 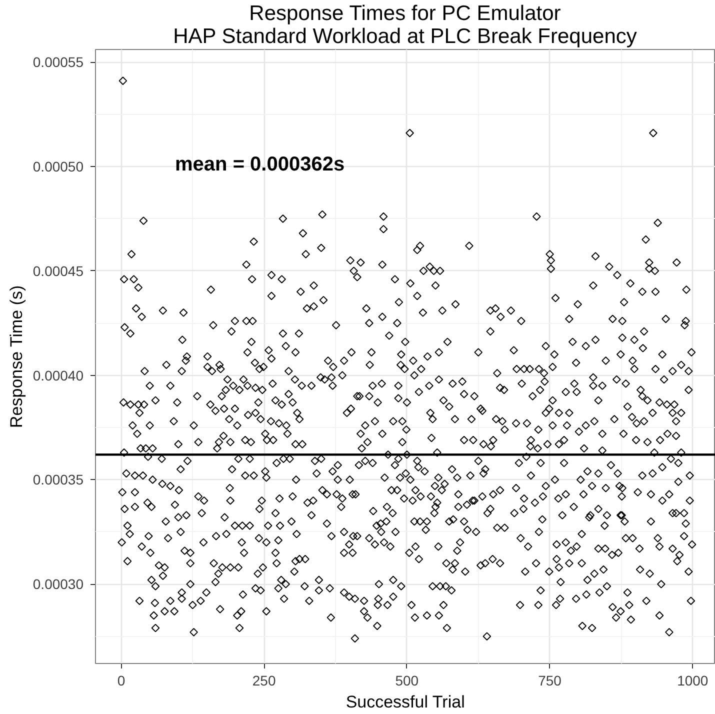 I want to click on x-tick-label: 0, so click(x=121, y=680).